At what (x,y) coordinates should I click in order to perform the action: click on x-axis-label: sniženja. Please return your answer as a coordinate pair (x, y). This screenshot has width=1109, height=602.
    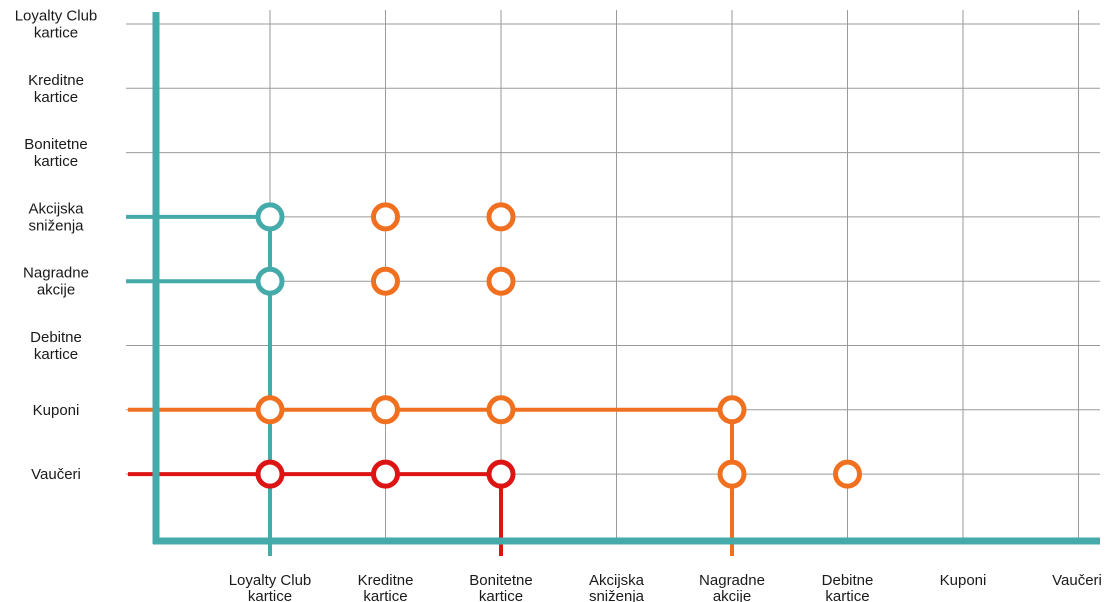
    Looking at the image, I should click on (617, 595).